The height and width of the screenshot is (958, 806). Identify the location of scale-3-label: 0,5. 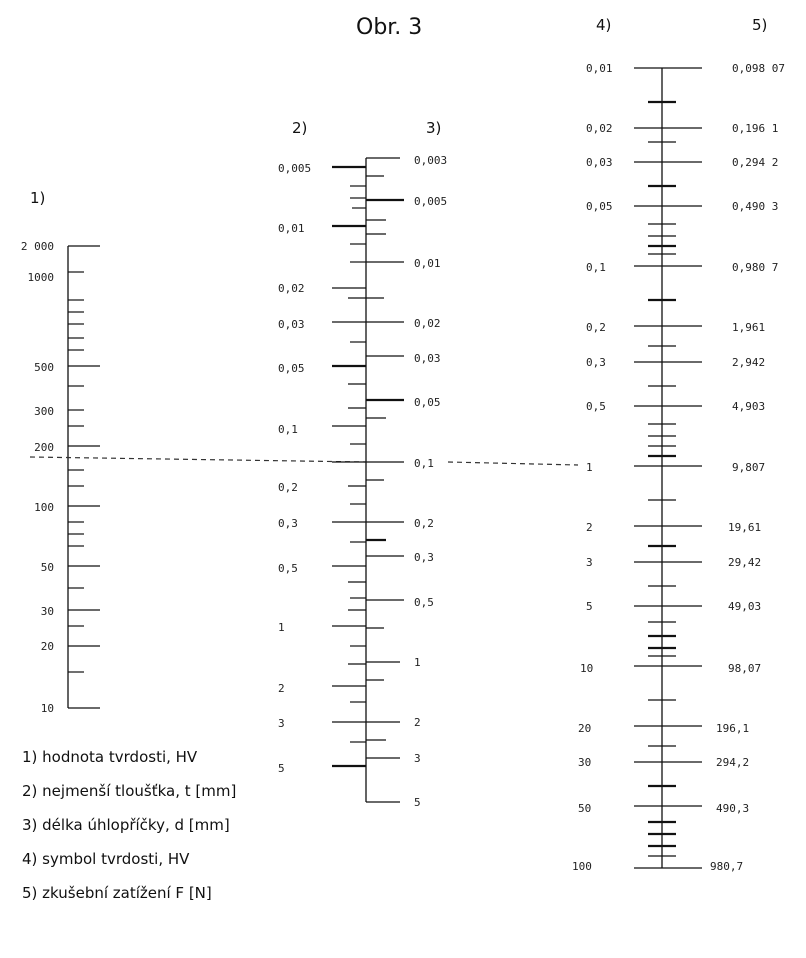
(424, 602).